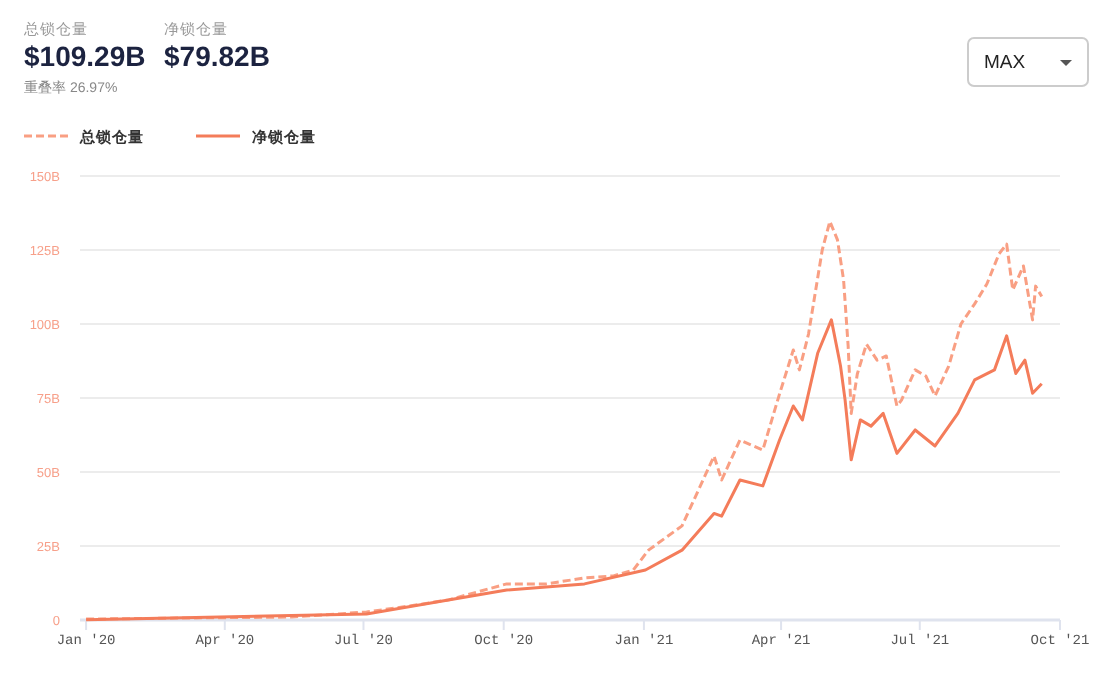  Describe the element at coordinates (1005, 63) in the screenshot. I see `text: MAX` at that location.